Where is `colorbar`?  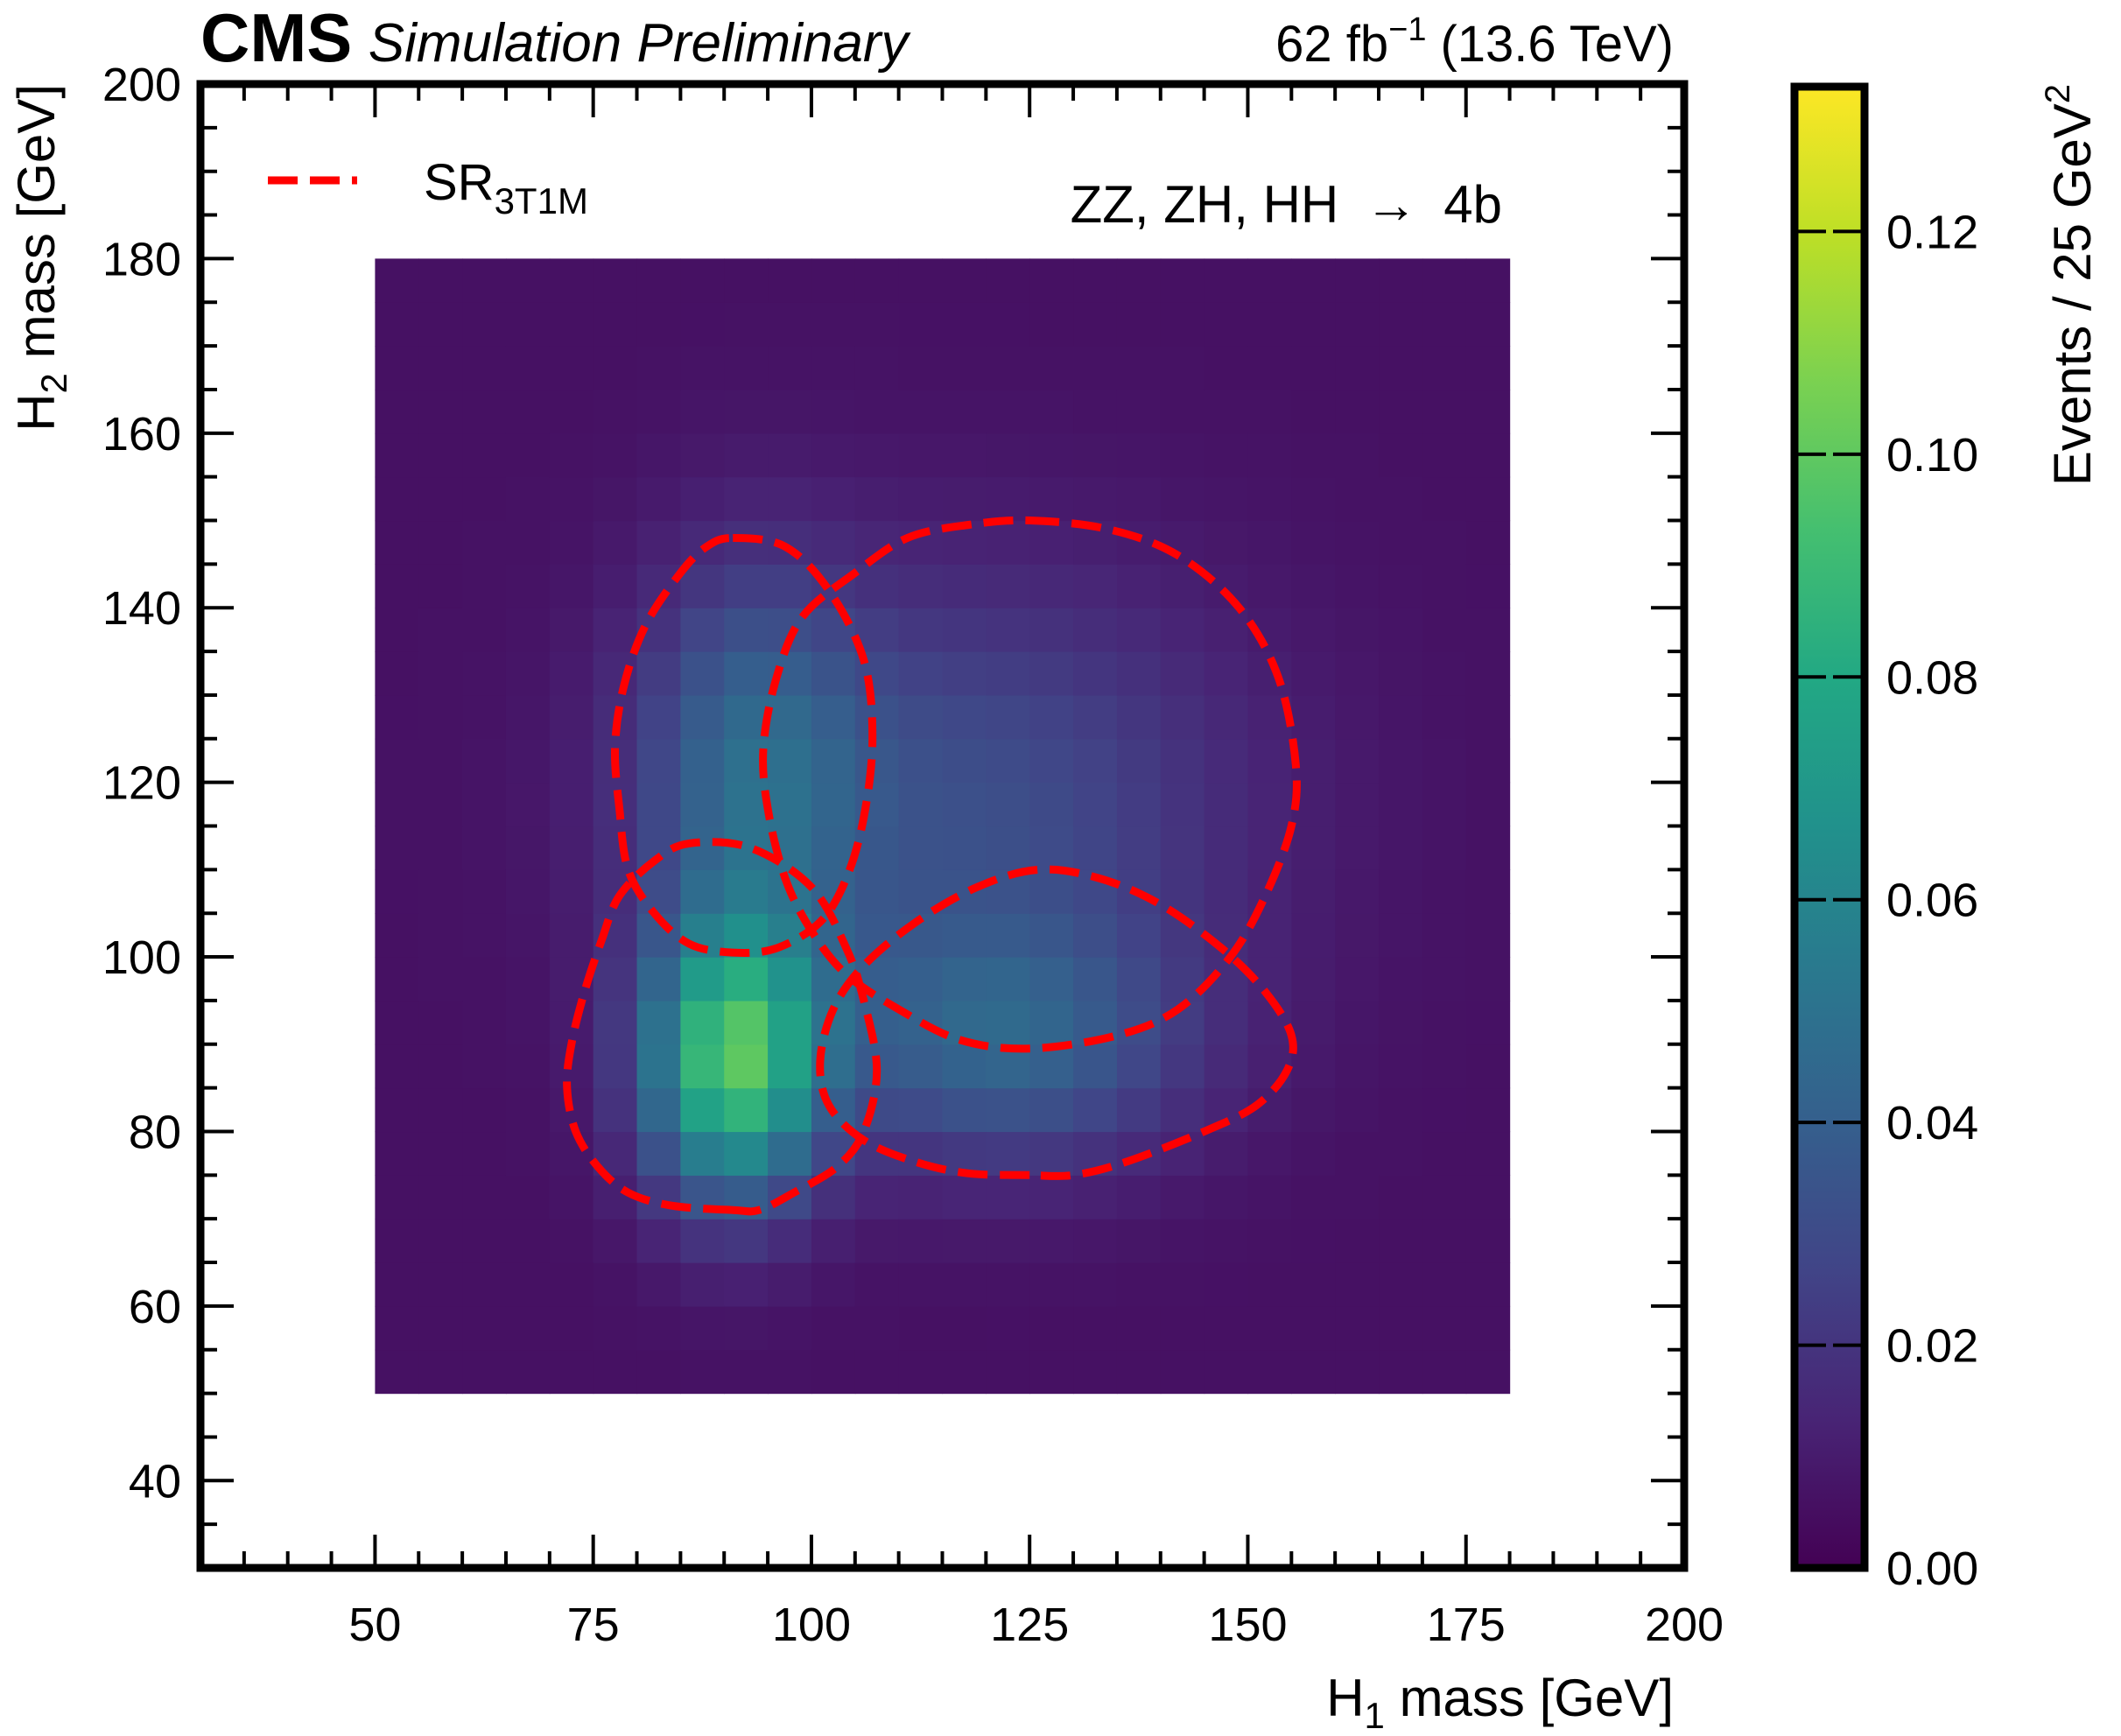
colorbar is located at coordinates (1830, 827).